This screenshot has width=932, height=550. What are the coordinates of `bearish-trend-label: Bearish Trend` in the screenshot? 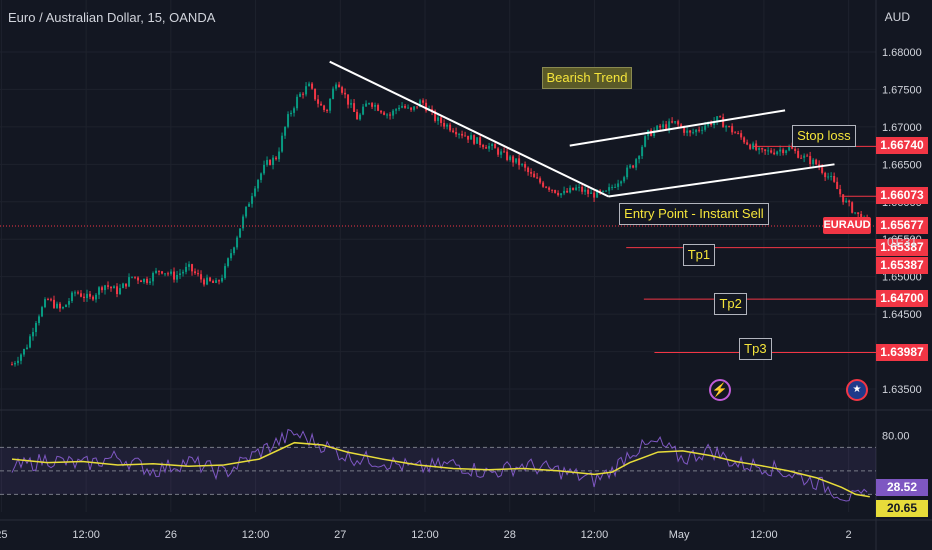 It's located at (587, 78).